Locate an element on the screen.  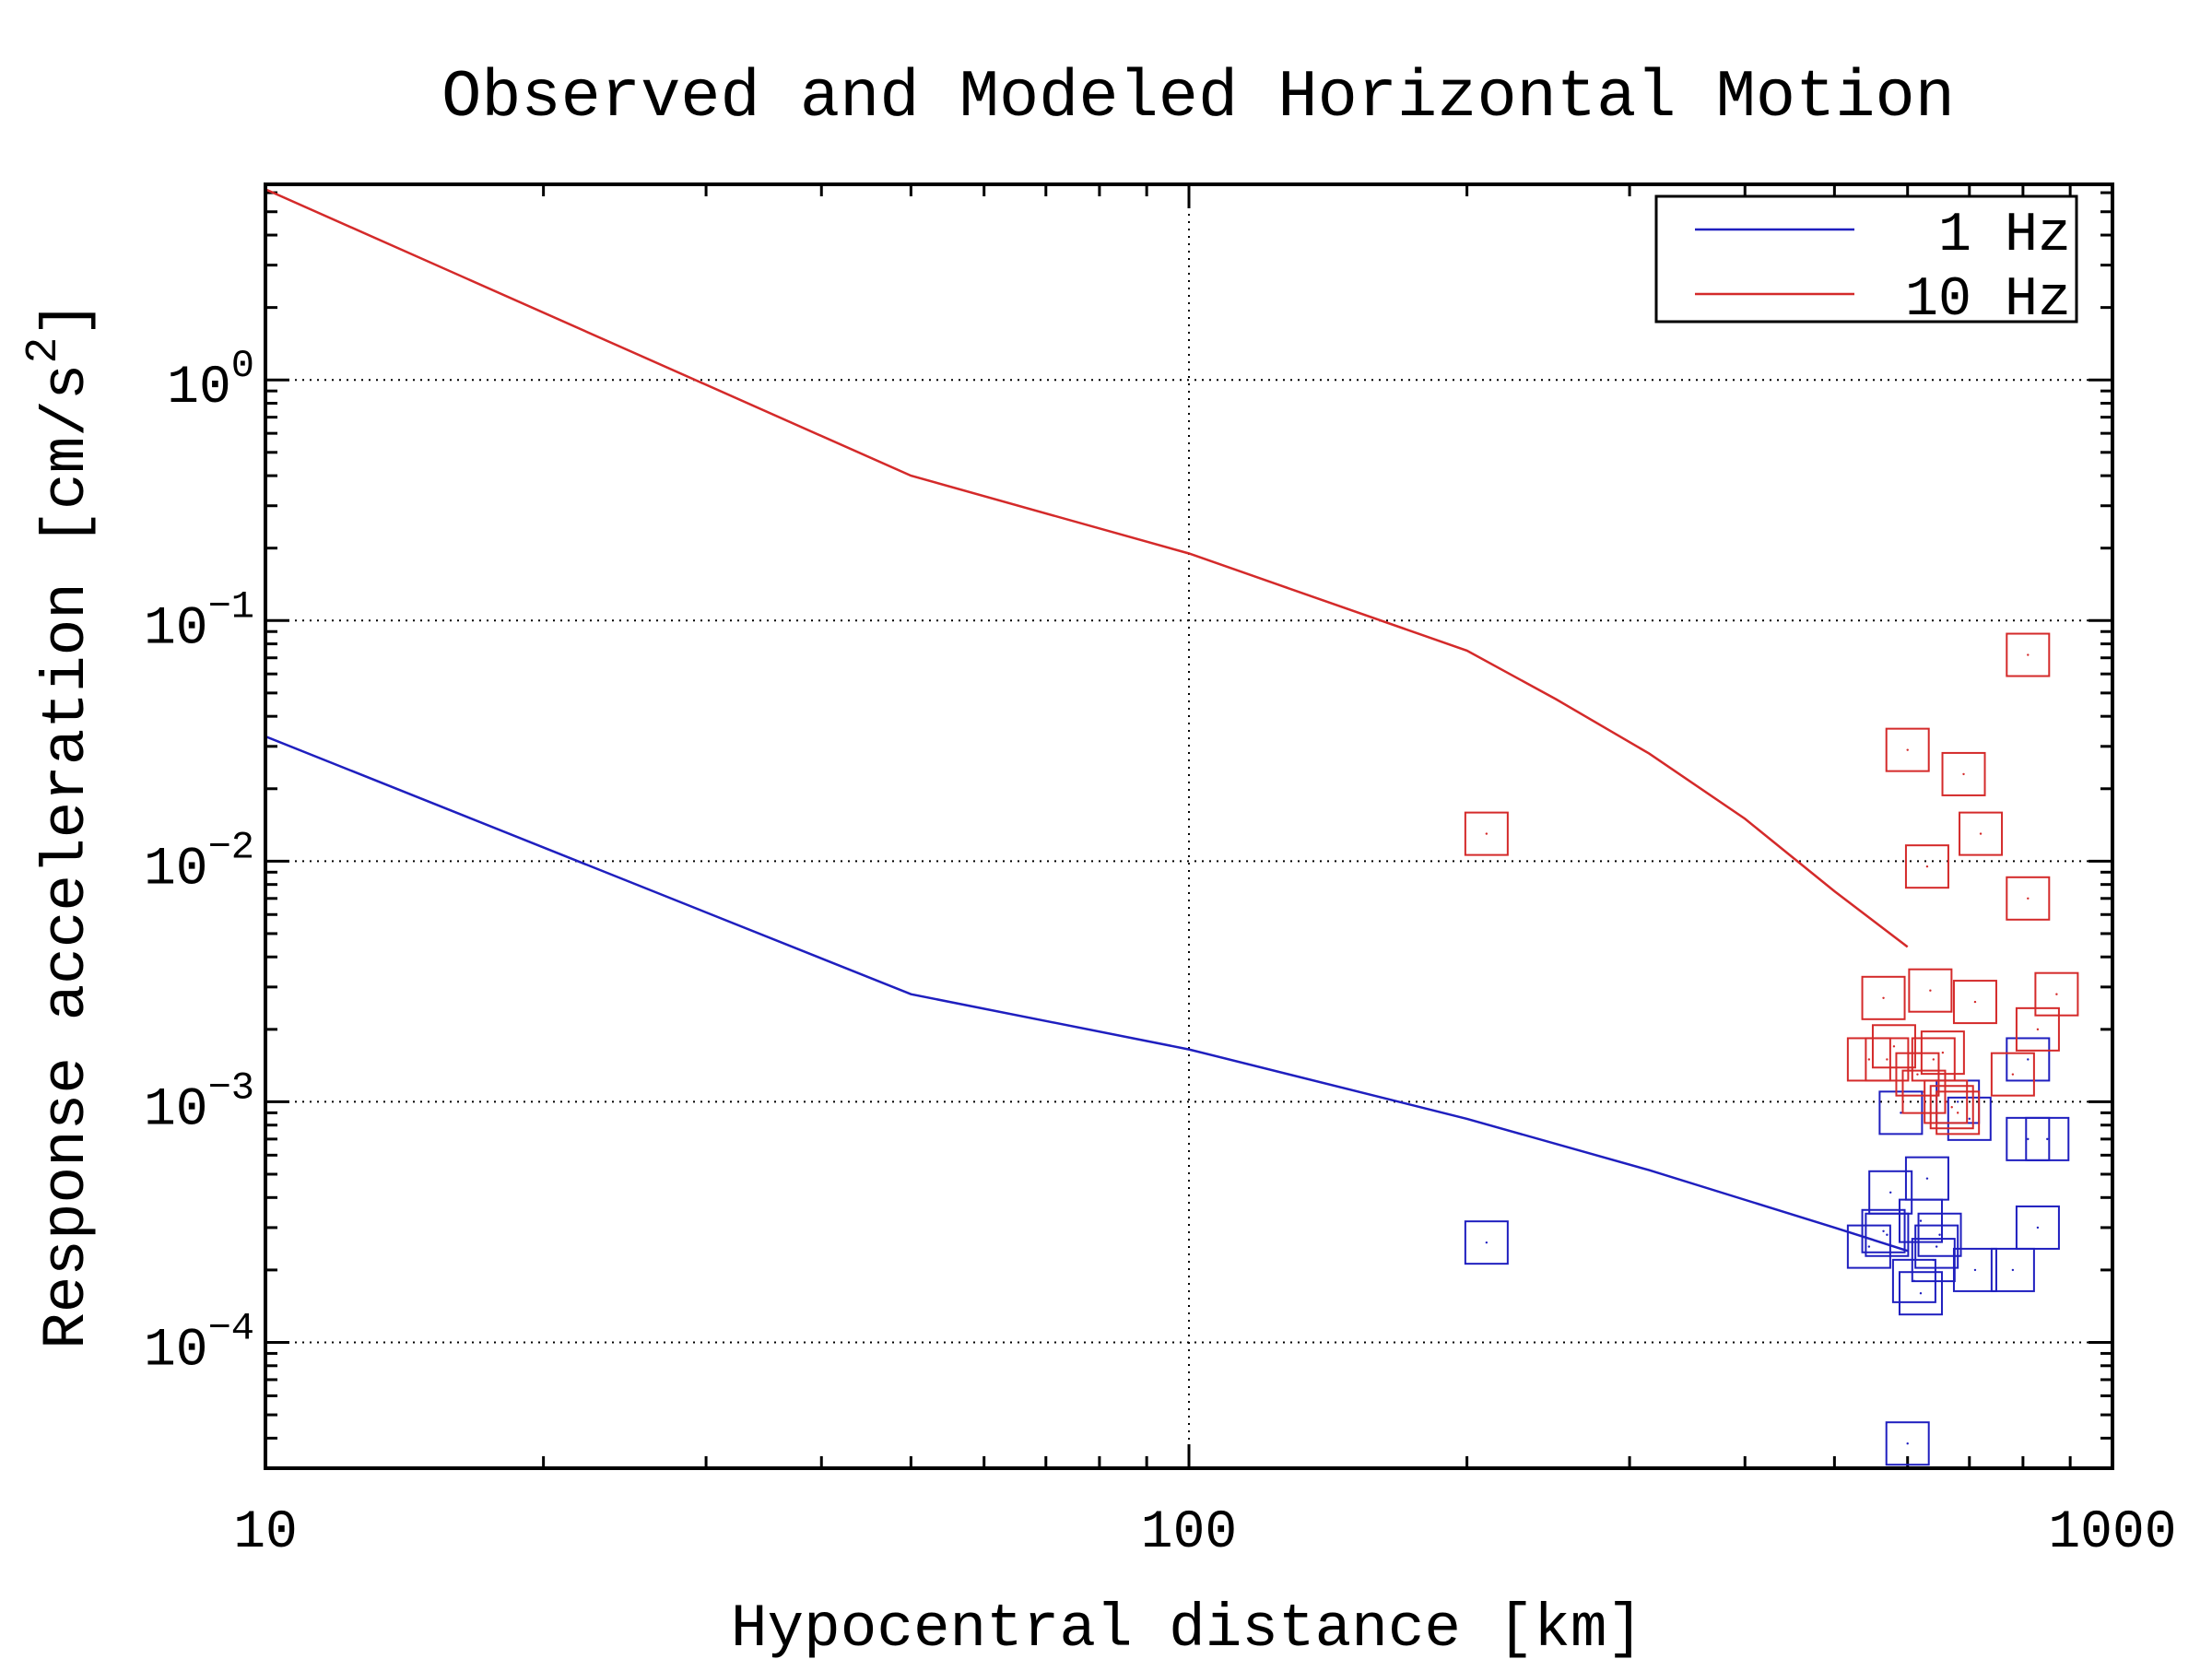
y-tick-label: 10⁻⁴ is located at coordinates (199, 1343).